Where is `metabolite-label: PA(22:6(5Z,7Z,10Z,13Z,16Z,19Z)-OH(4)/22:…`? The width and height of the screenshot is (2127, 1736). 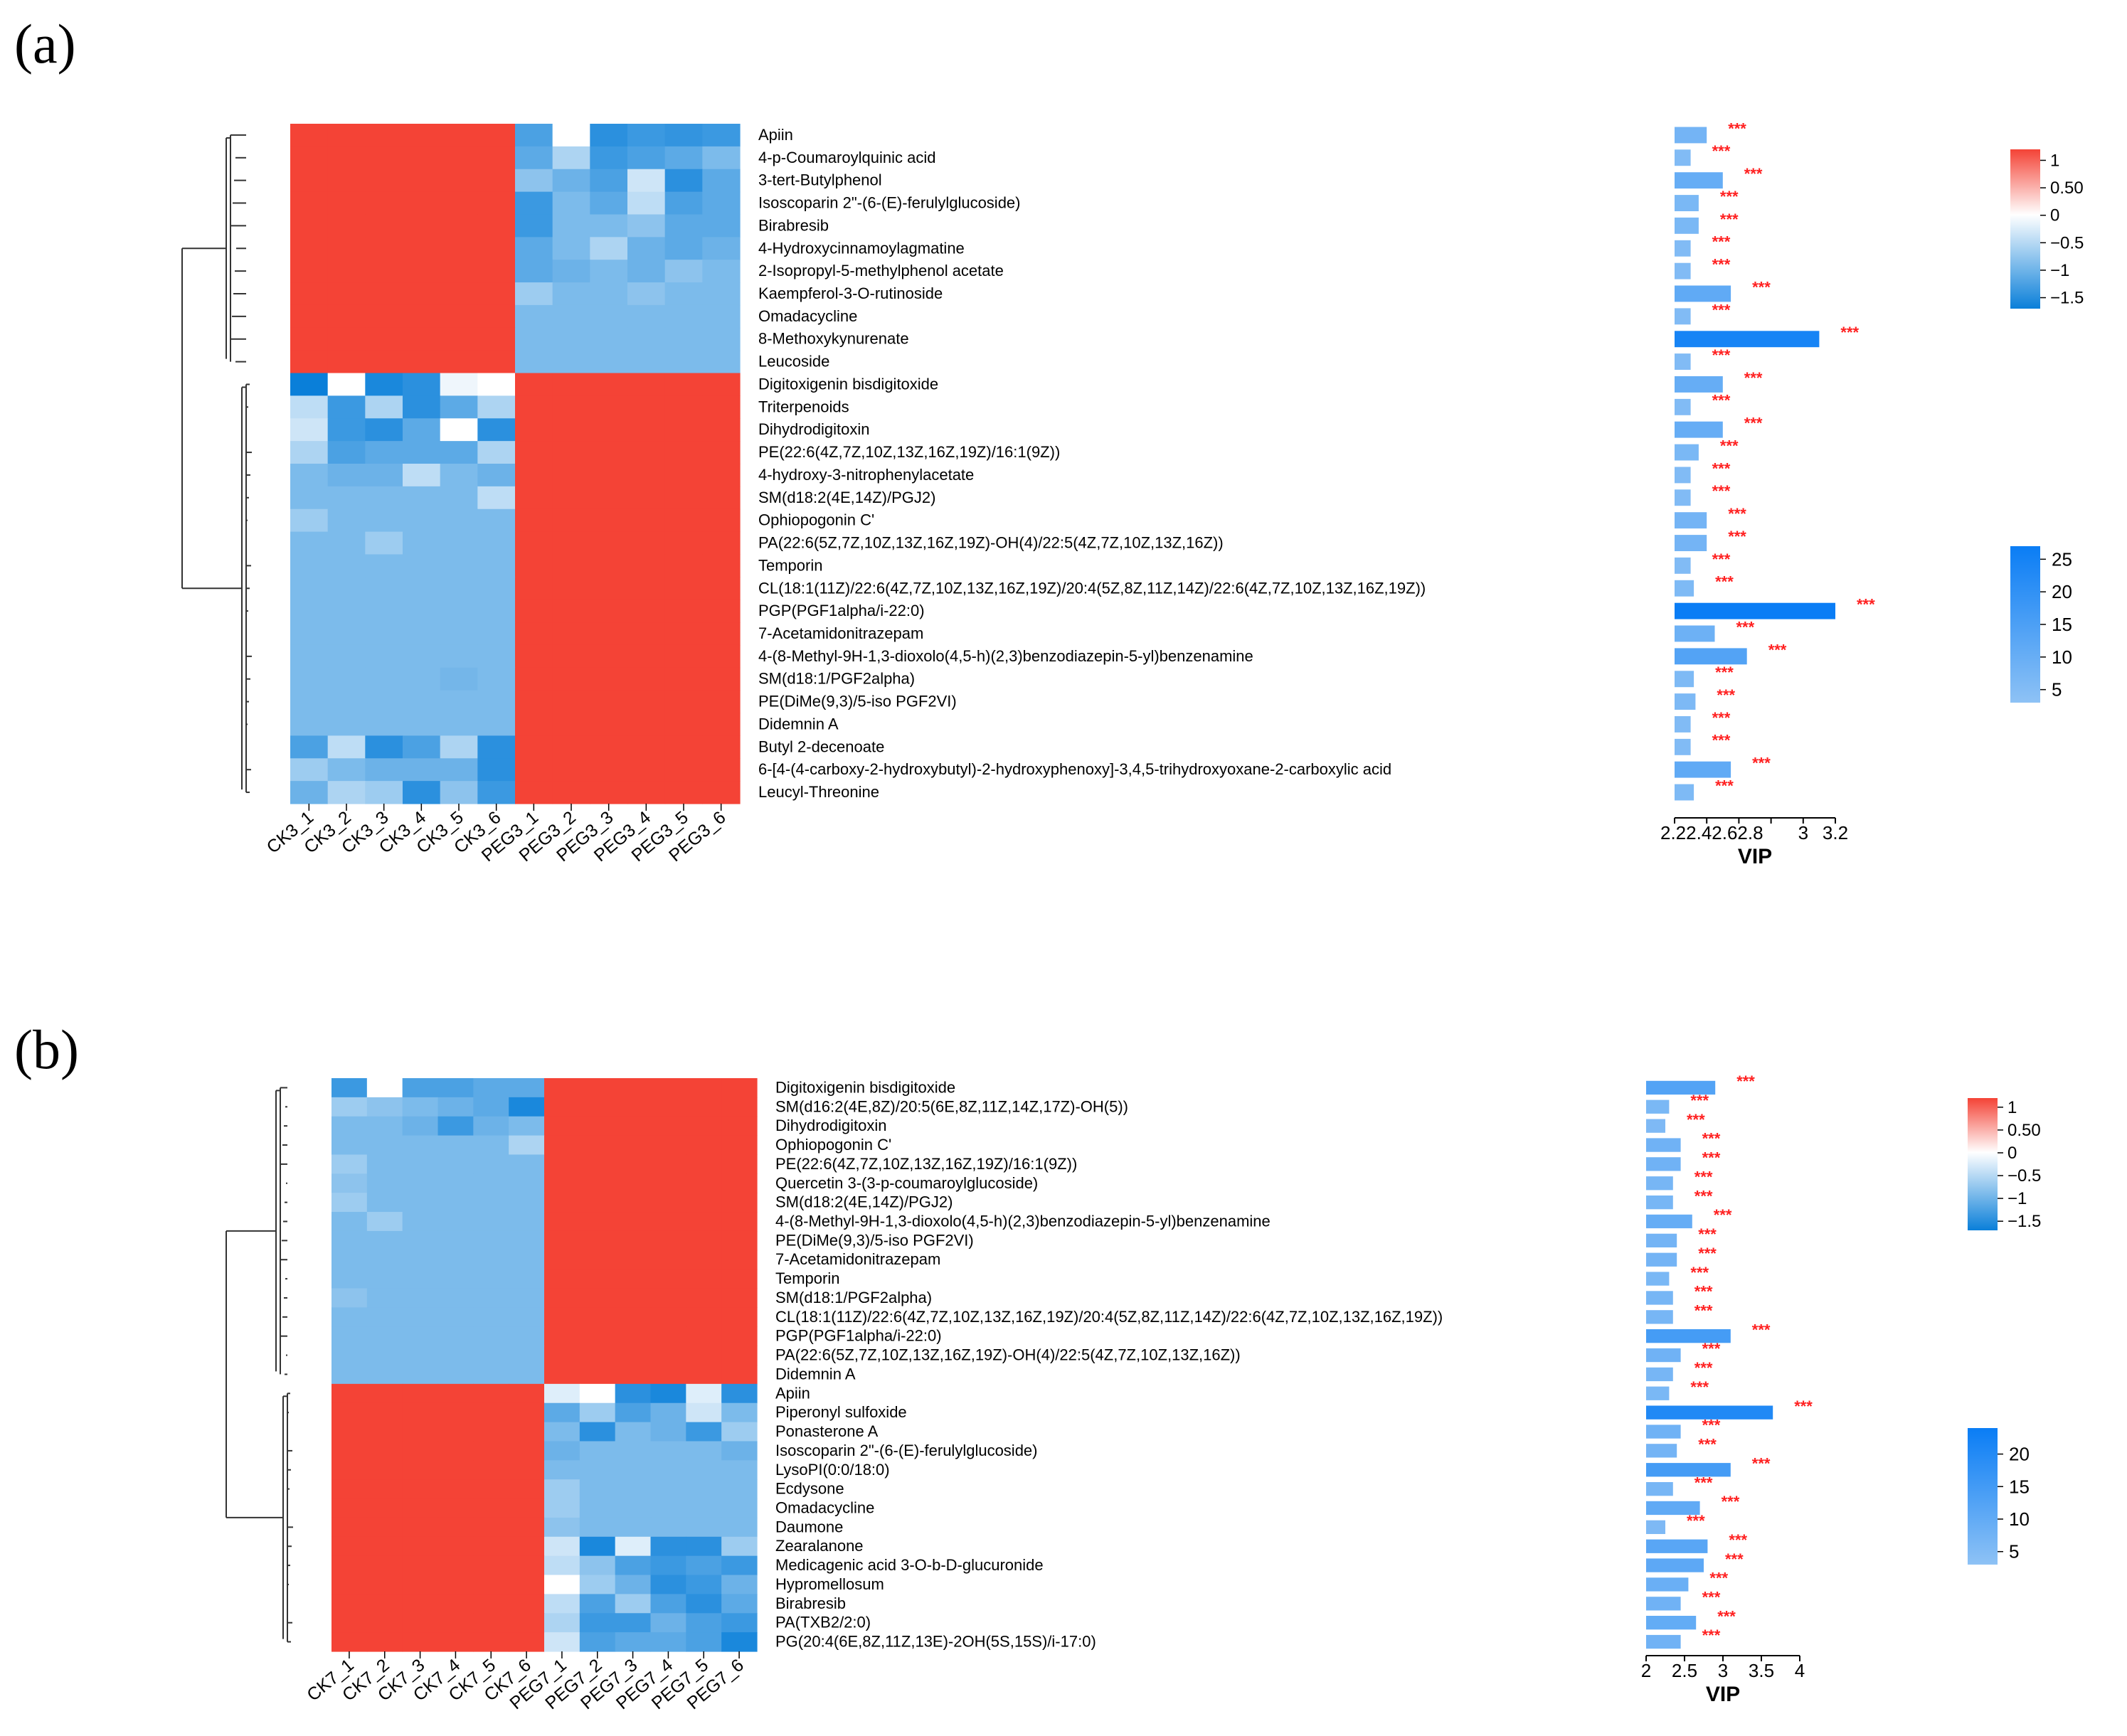 metabolite-label: PA(22:6(5Z,7Z,10Z,13Z,16Z,19Z)-OH(4)/22:… is located at coordinates (991, 543).